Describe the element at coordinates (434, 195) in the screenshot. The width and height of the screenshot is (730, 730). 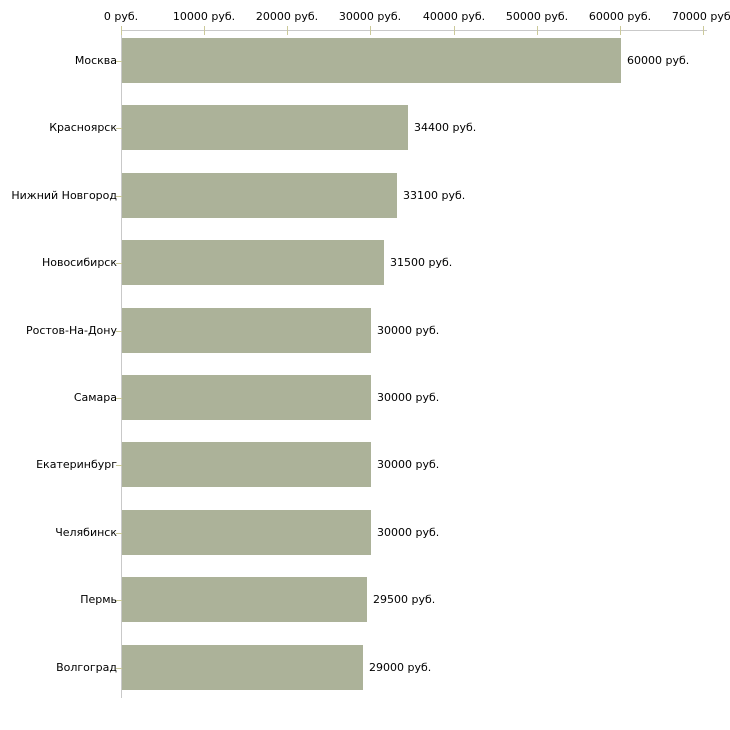
I see `value-label: 33100 руб.` at that location.